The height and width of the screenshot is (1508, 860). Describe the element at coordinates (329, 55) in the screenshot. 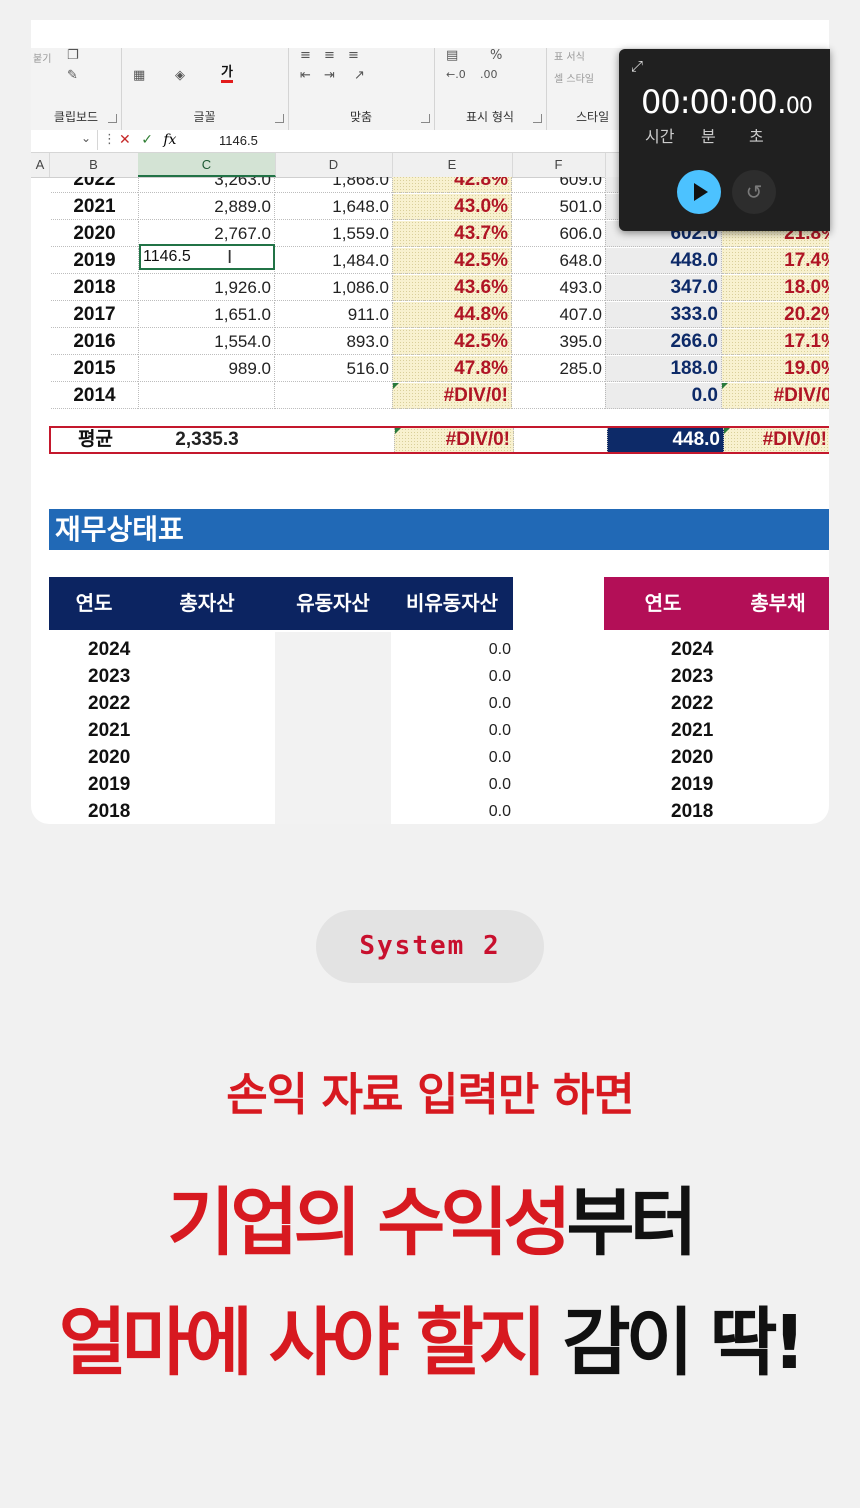

I see `align-center-icon: ≡` at that location.